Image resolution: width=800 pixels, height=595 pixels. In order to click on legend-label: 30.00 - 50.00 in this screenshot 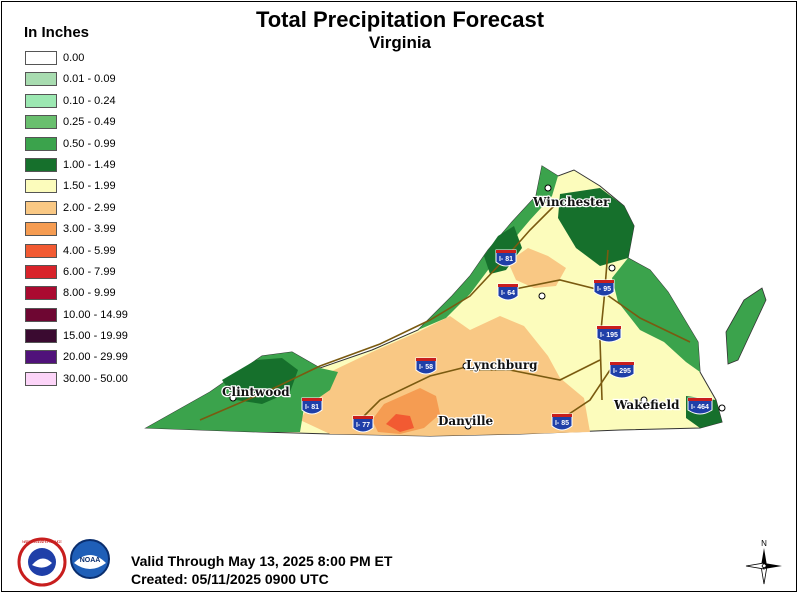, I will do `click(95, 378)`.